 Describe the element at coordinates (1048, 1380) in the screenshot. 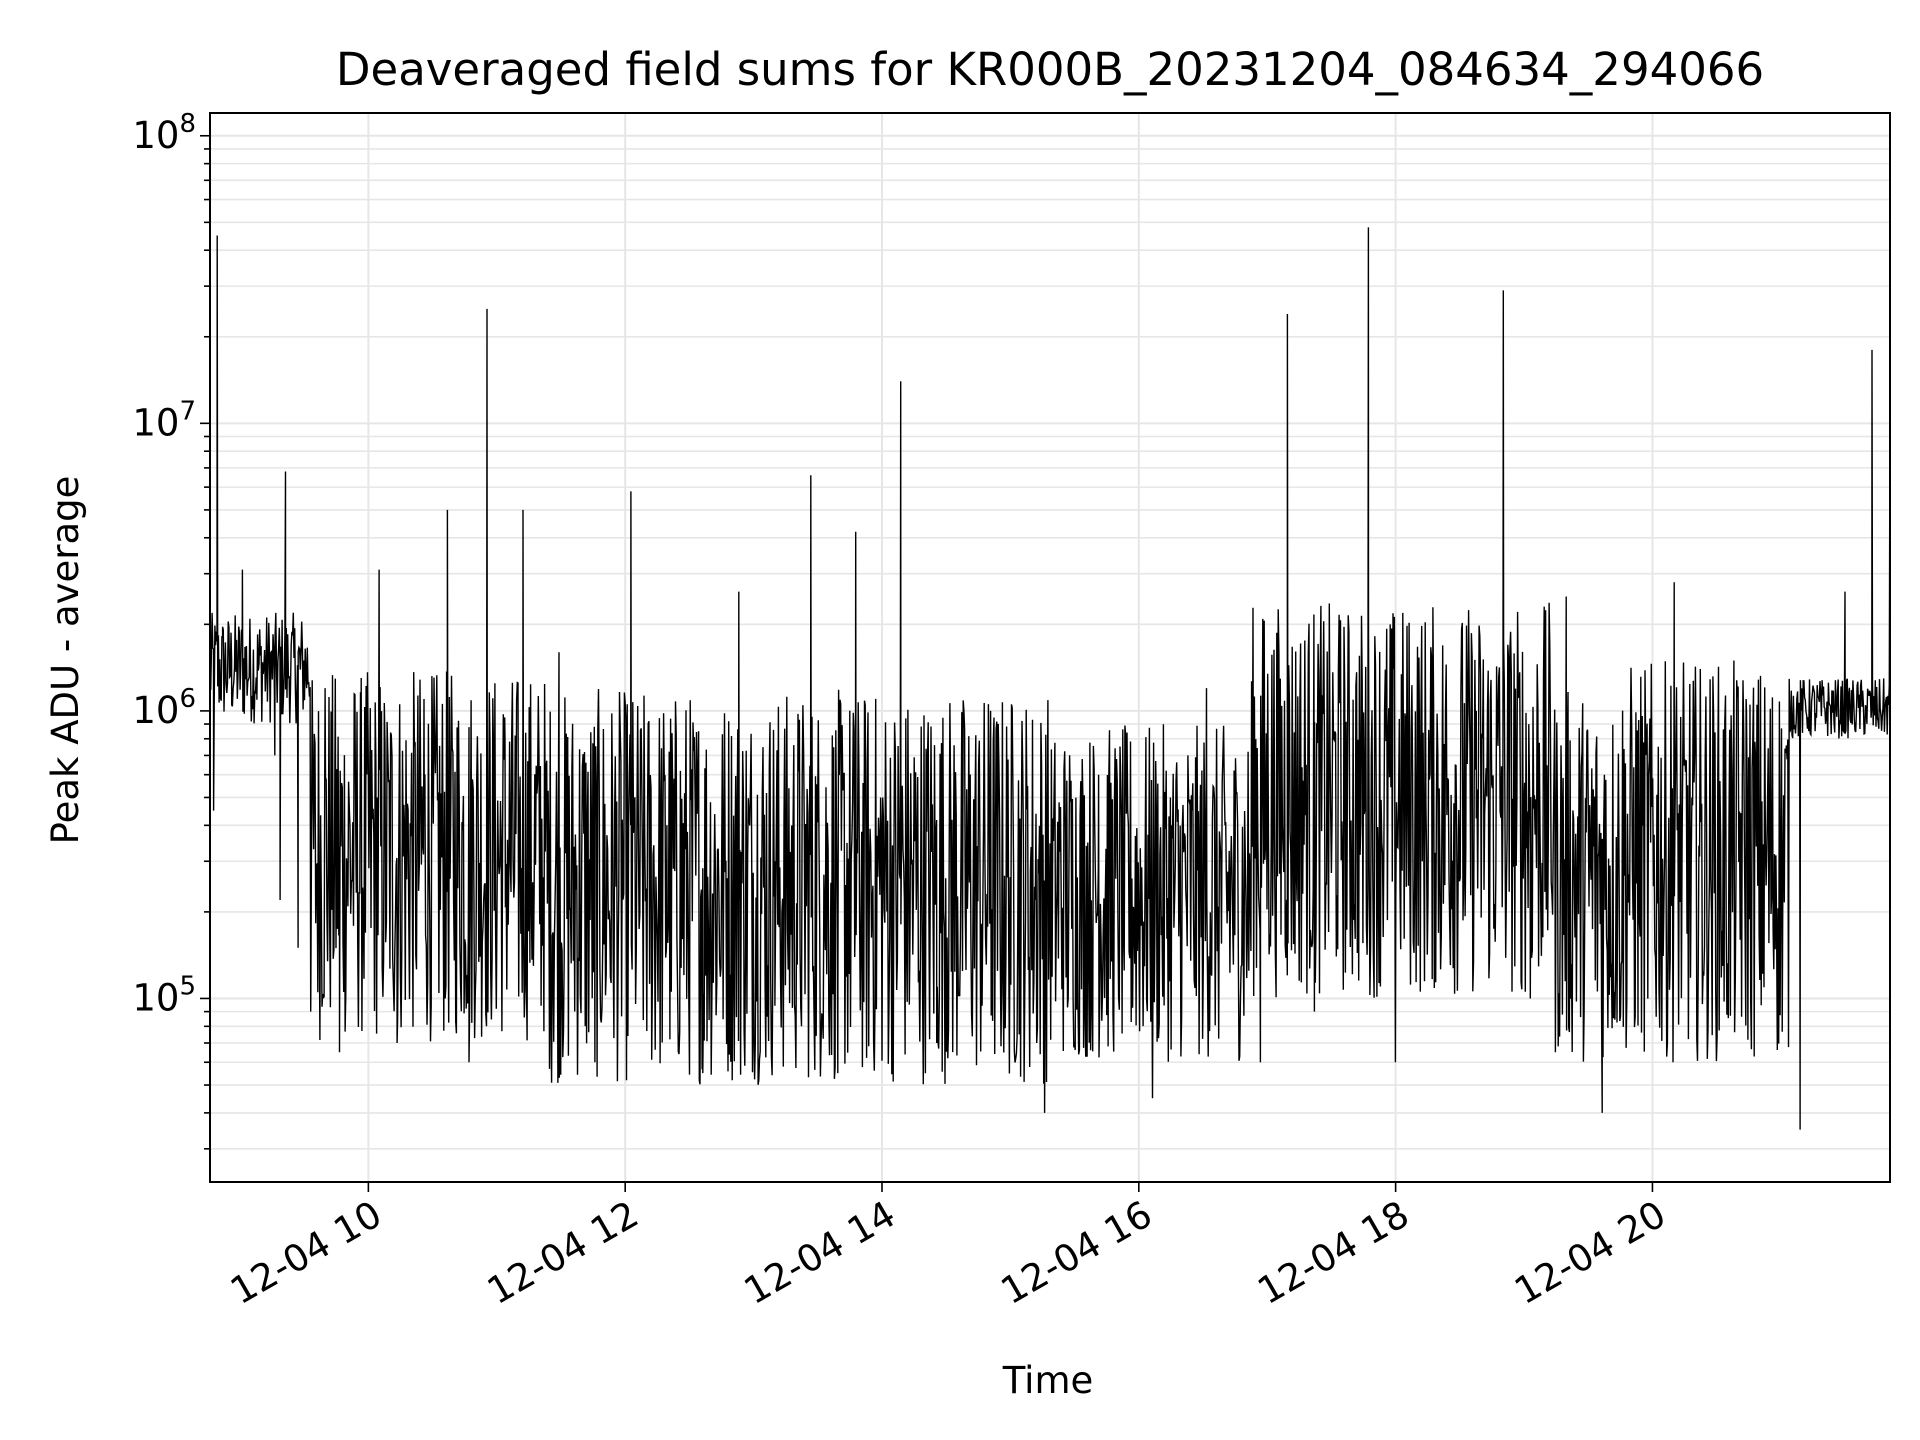

I see `x-axis-label: Time` at that location.